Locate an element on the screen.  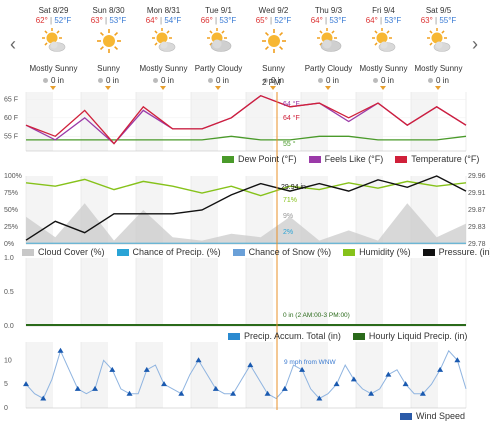
y2-tick-label: 29.96 is located at coordinates (477, 176).